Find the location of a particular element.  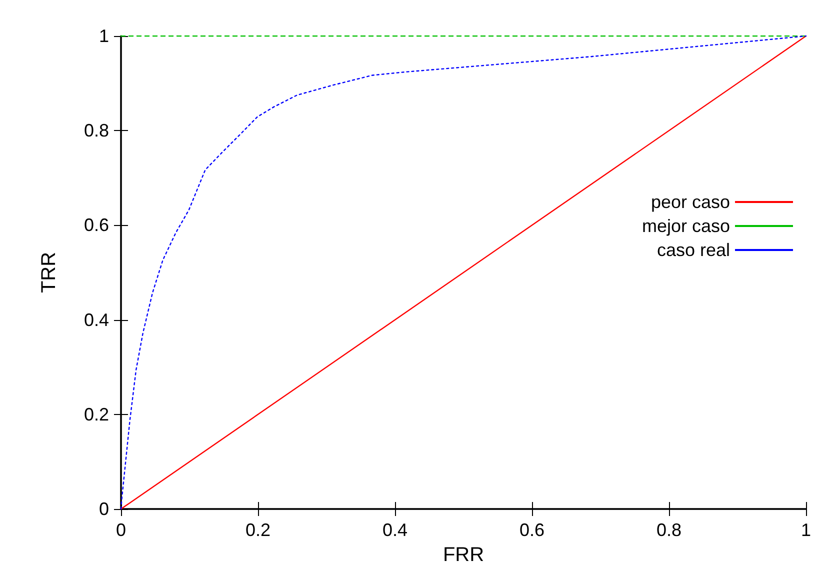

y-tick-label: 0.4 is located at coordinates (96, 320).